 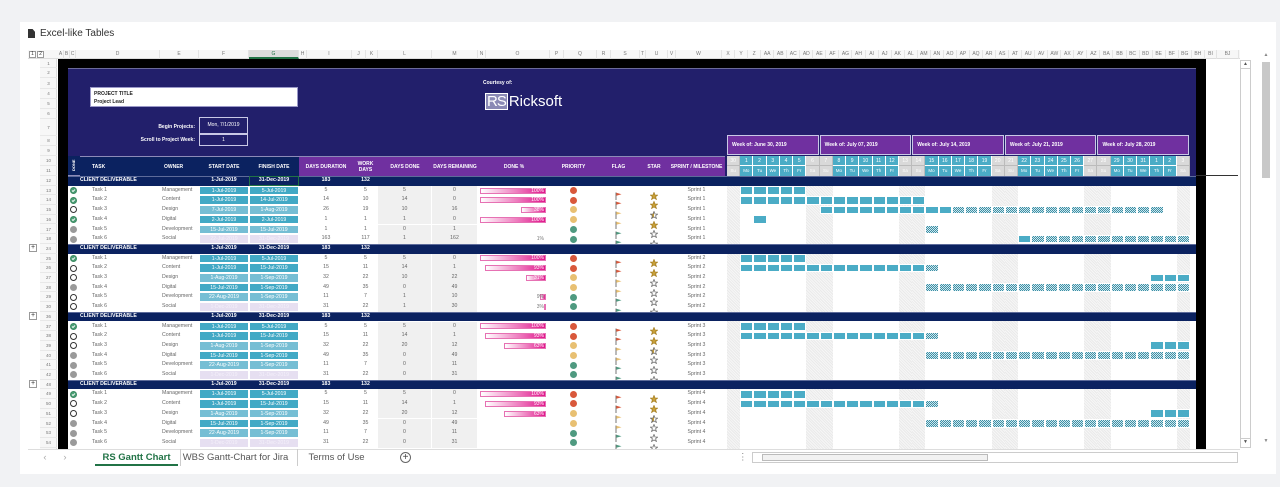 What do you see at coordinates (573, 443) in the screenshot?
I see `priority-low-icon` at bounding box center [573, 443].